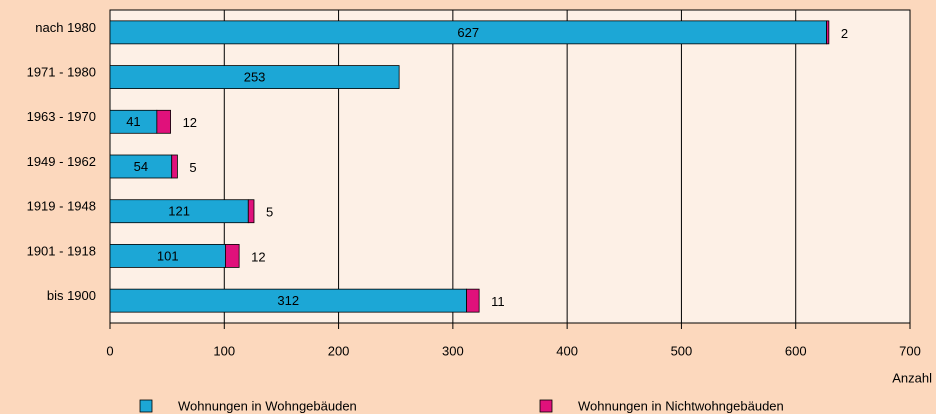 This screenshot has width=936, height=414. What do you see at coordinates (912, 377) in the screenshot?
I see `x-axis-label: Anzahl` at bounding box center [912, 377].